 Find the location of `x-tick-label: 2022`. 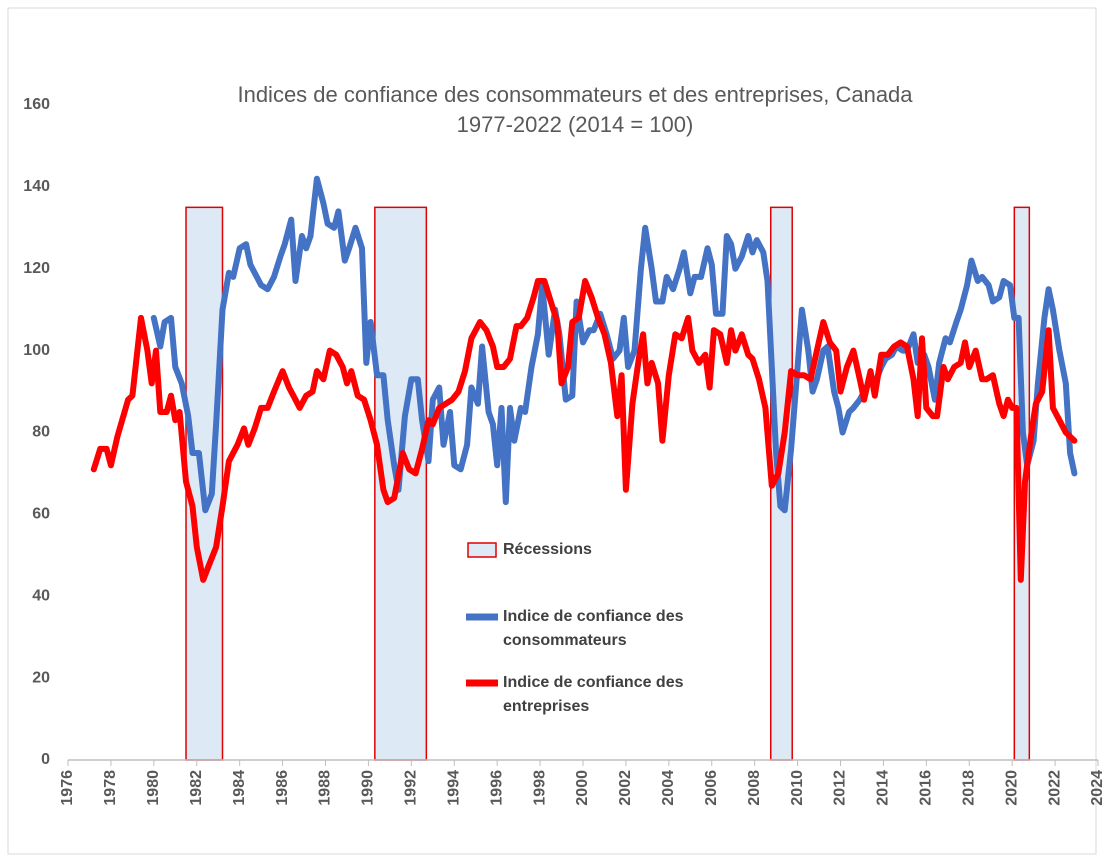

x-tick-label: 2022 is located at coordinates (1054, 788).